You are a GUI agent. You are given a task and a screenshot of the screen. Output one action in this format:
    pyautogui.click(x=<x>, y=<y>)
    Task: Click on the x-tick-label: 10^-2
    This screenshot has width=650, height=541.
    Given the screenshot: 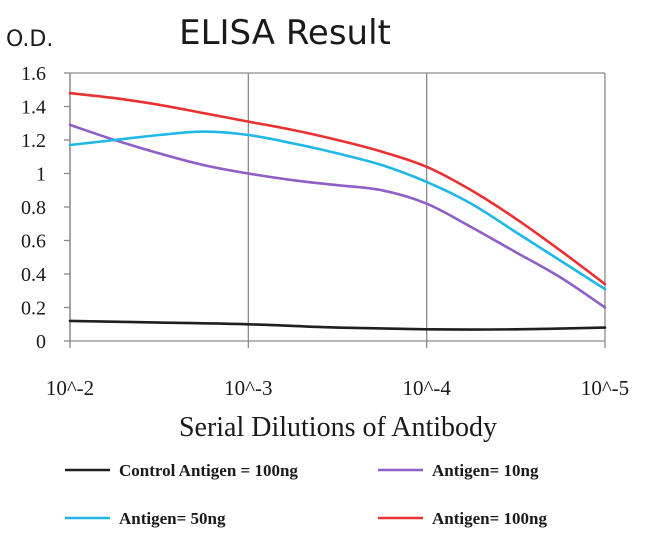 What is the action you would take?
    pyautogui.click(x=70, y=388)
    